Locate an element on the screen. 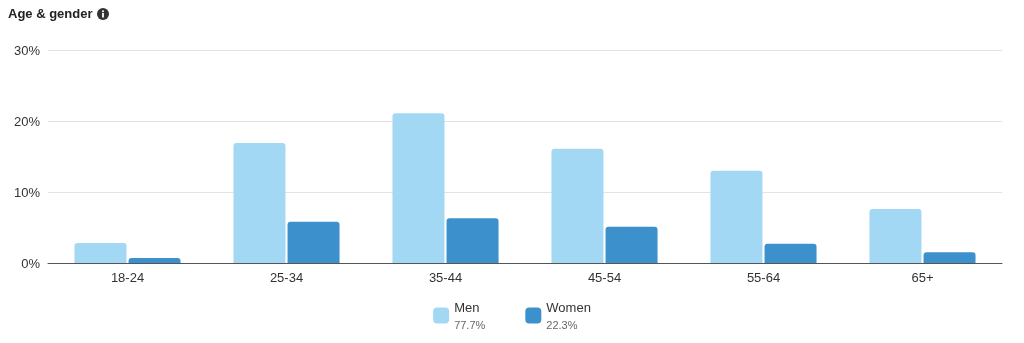 The image size is (1024, 343). legend-label: Men is located at coordinates (467, 307).